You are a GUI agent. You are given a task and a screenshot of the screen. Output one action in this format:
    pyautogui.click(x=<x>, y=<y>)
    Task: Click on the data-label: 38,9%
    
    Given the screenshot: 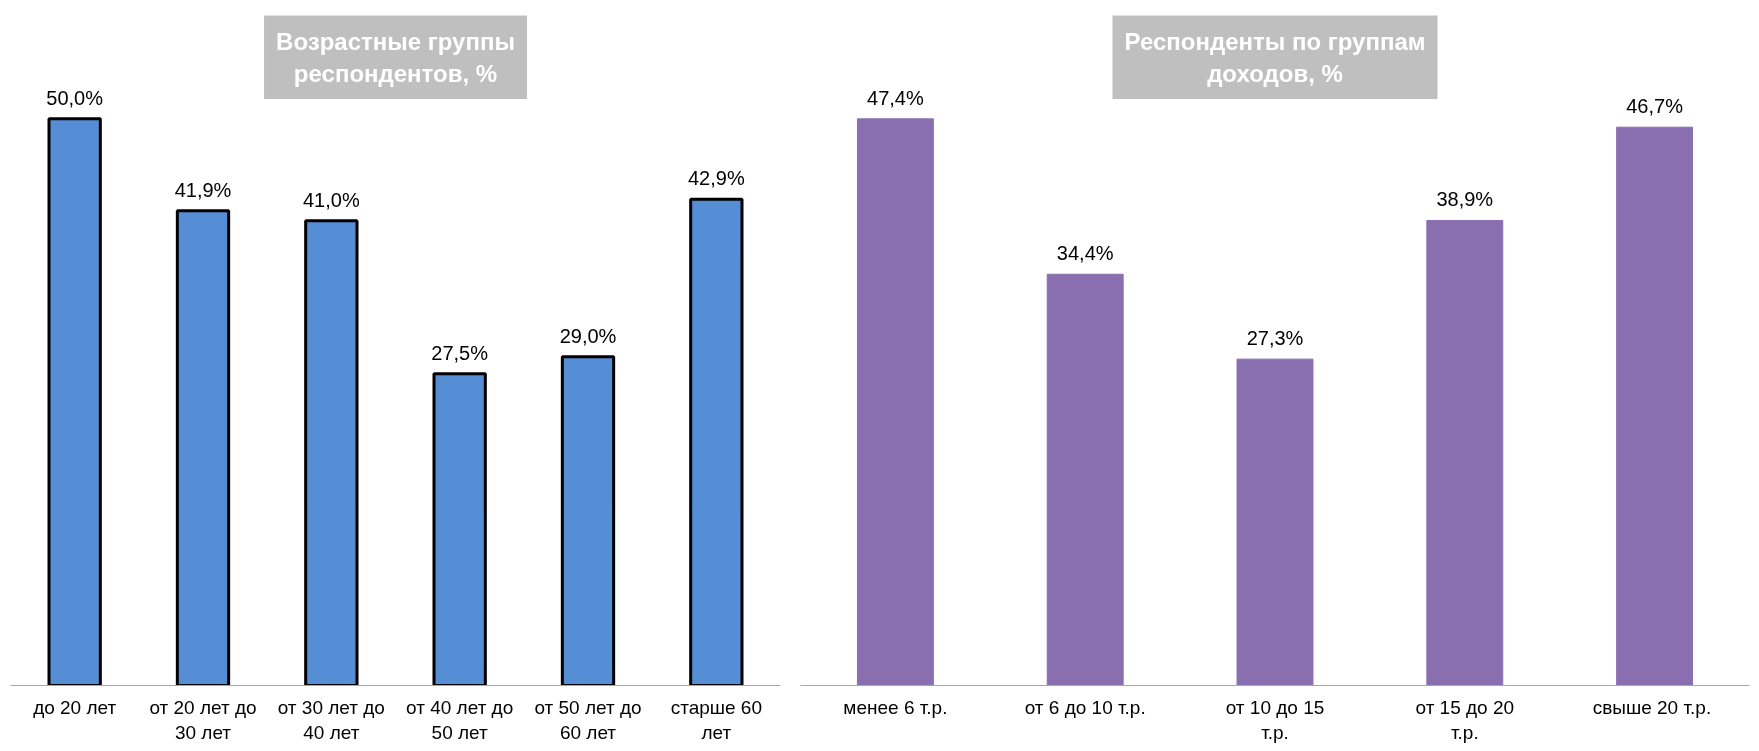 What is the action you would take?
    pyautogui.click(x=1465, y=199)
    